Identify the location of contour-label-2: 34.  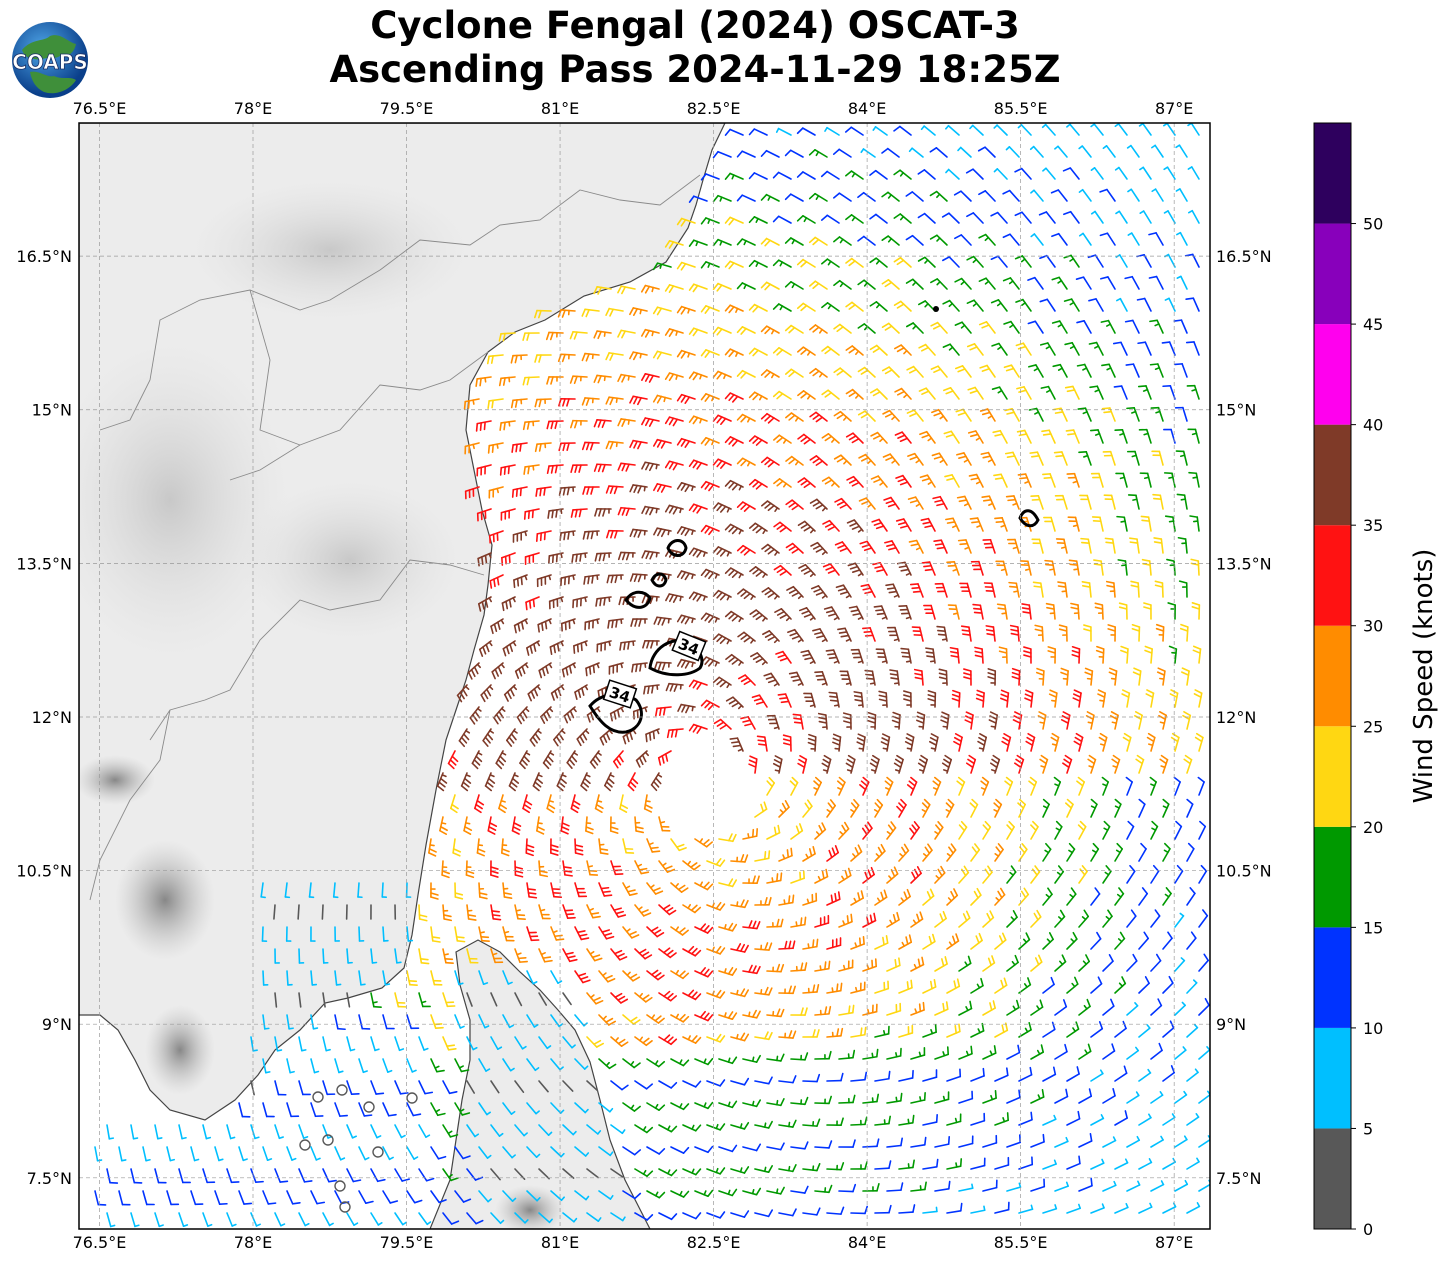
(620, 694).